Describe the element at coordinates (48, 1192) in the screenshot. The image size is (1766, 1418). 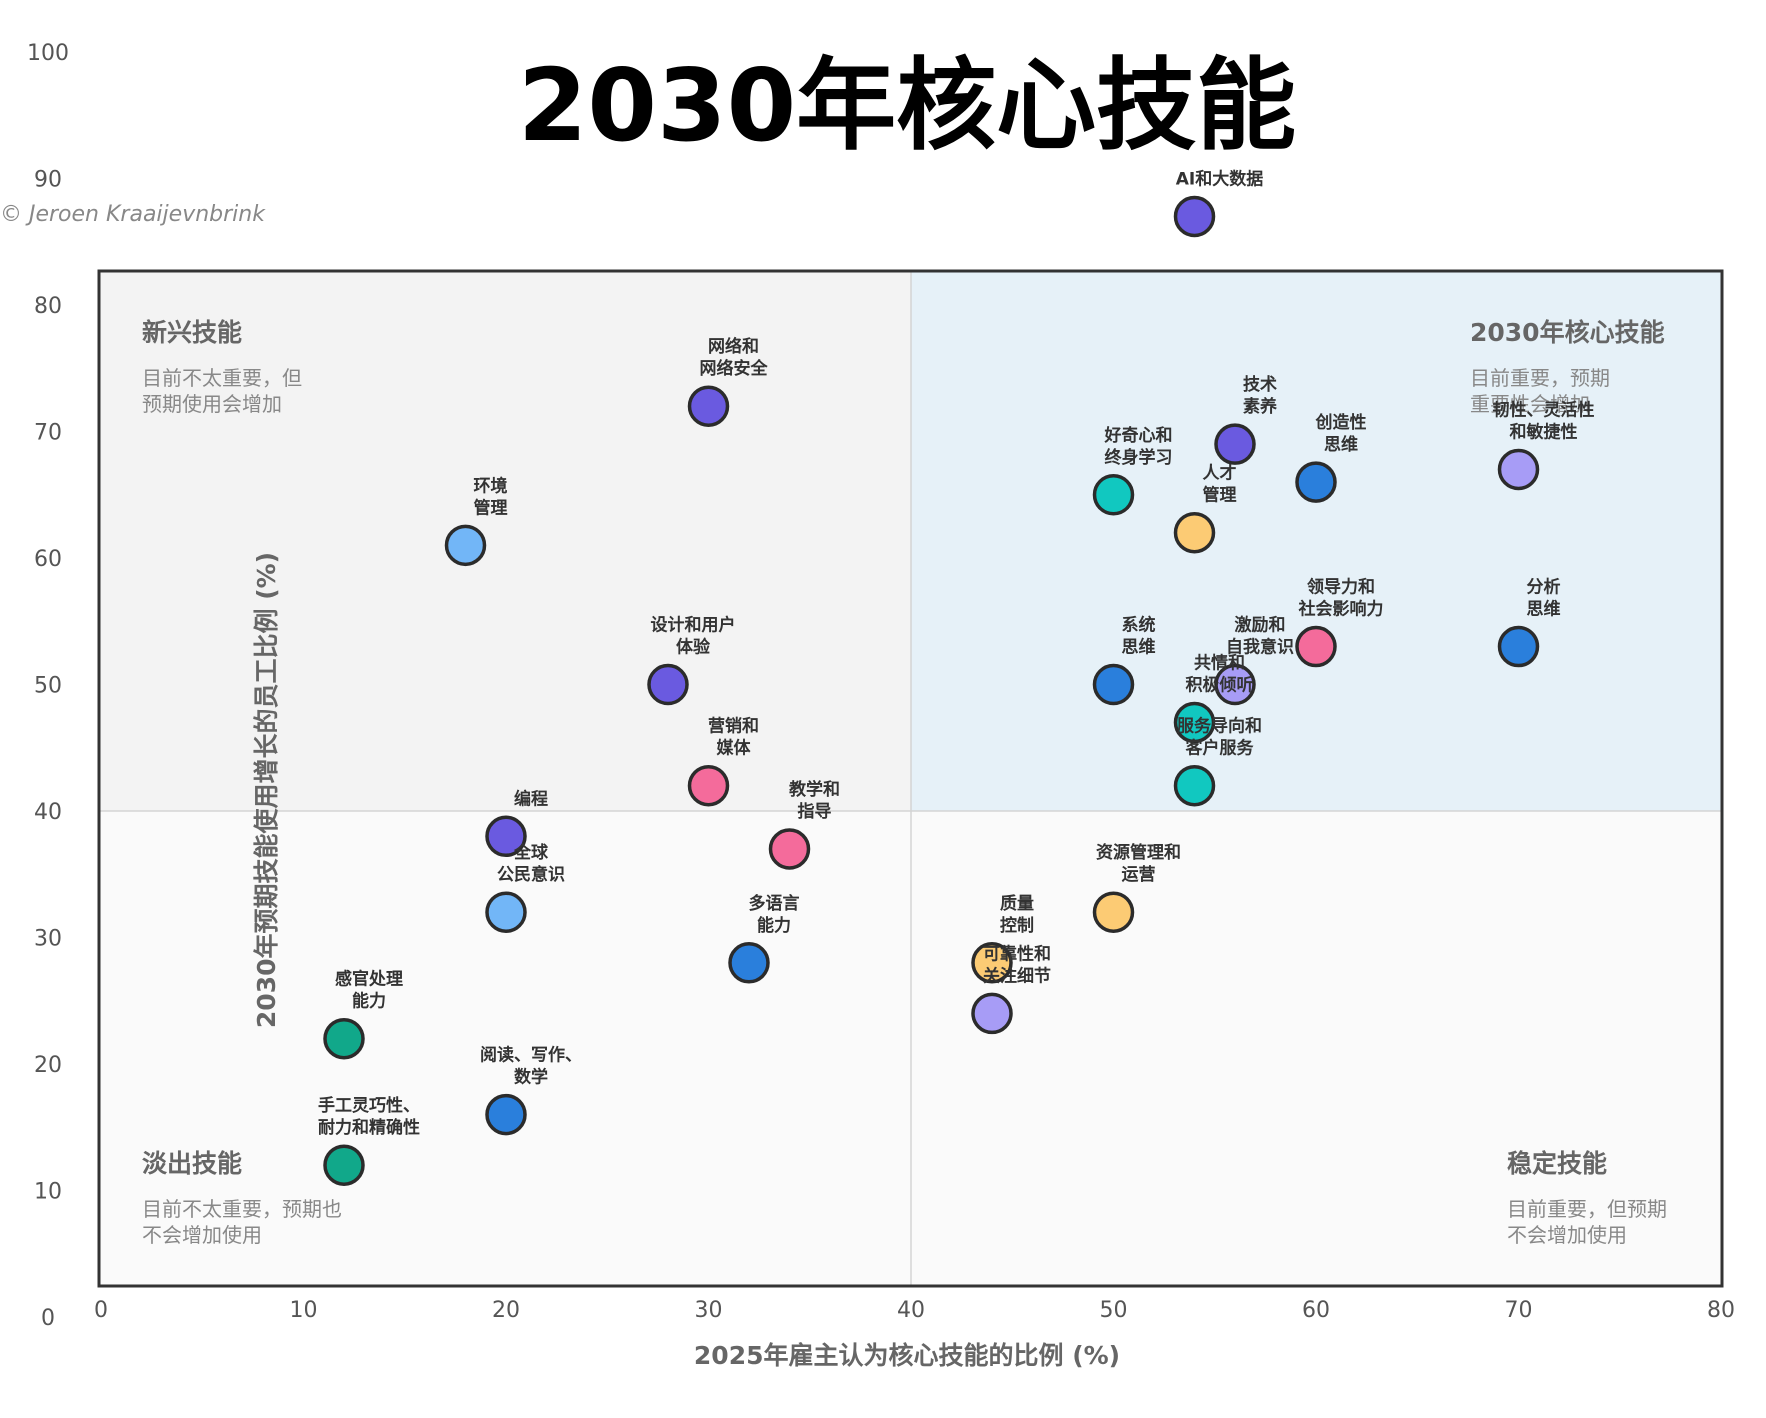
I see `y-tick-label: 10` at that location.